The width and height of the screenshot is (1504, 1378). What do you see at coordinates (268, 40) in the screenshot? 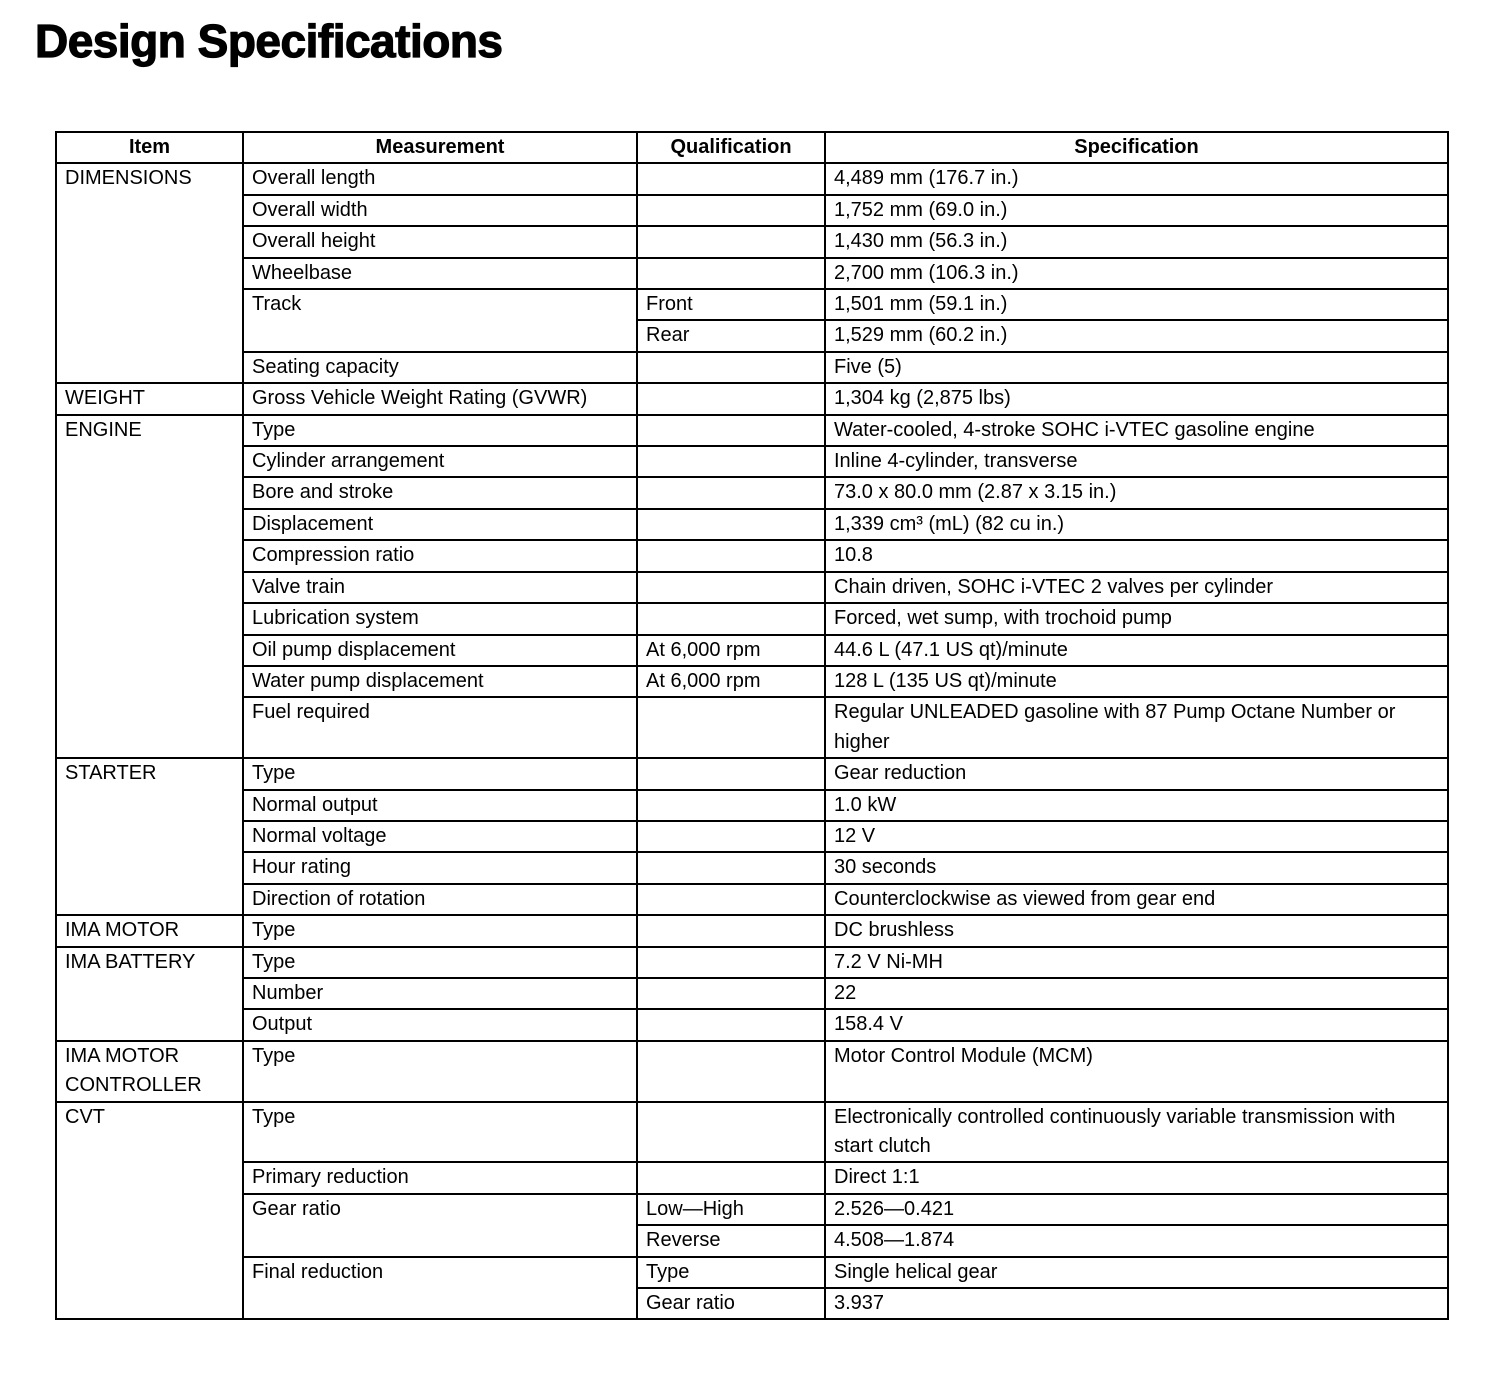
I see `page-title: Design Specifications` at bounding box center [268, 40].